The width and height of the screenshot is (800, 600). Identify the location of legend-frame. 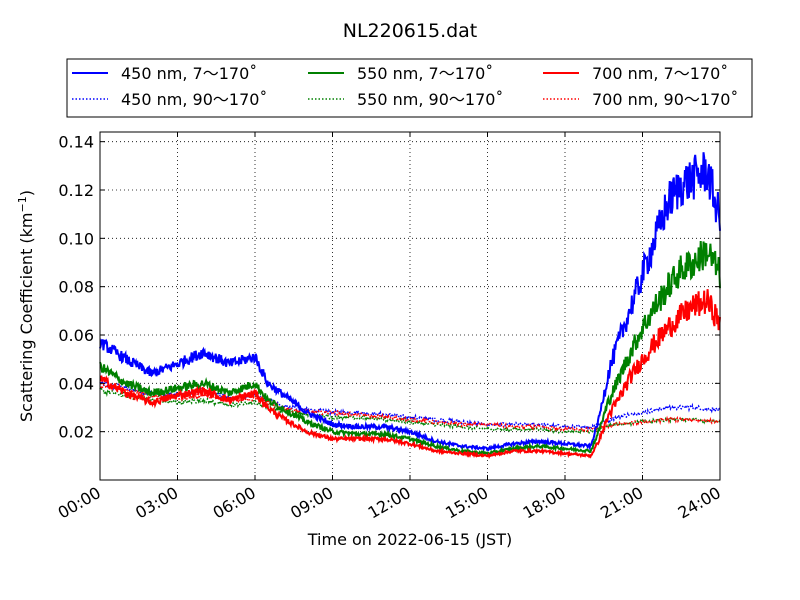
(409, 88).